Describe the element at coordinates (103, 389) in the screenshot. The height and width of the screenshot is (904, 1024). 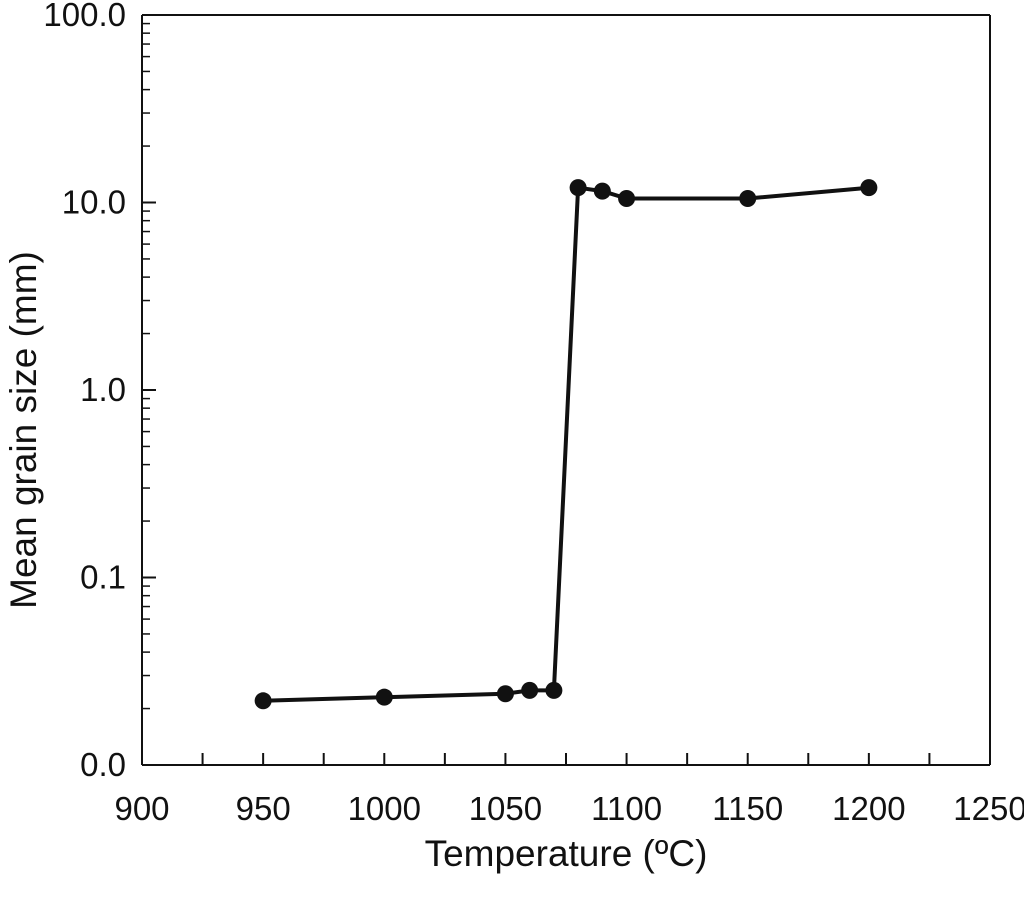
I see `y-tick-label: 1.0` at that location.